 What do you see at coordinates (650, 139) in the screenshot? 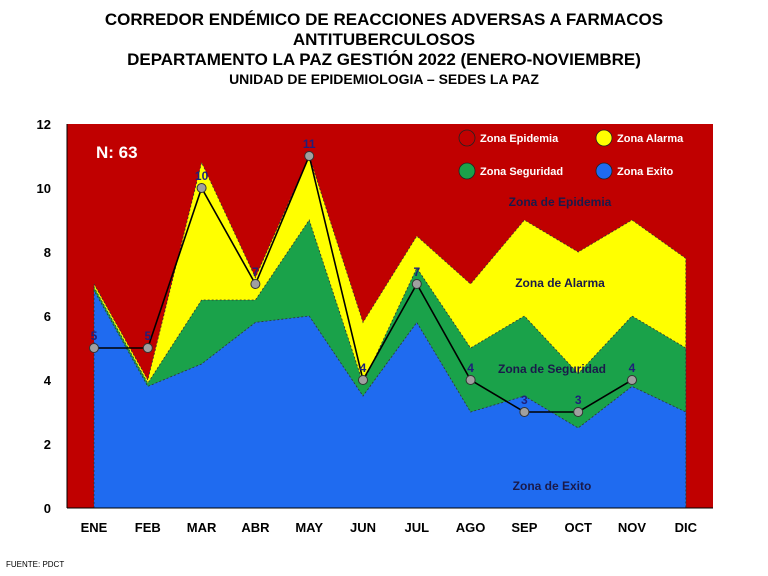
I see `legend-label: Zona Alarma` at bounding box center [650, 139].